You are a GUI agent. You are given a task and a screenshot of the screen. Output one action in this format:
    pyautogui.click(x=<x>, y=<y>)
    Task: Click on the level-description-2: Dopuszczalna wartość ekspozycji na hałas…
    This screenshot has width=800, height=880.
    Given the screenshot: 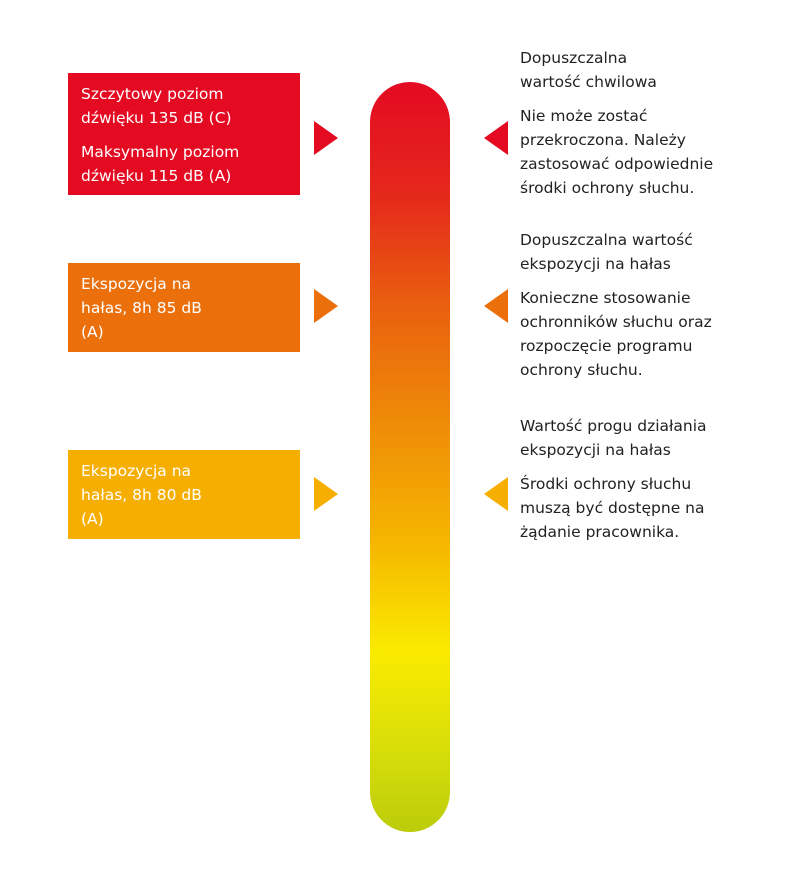 What is the action you would take?
    pyautogui.click(x=655, y=305)
    